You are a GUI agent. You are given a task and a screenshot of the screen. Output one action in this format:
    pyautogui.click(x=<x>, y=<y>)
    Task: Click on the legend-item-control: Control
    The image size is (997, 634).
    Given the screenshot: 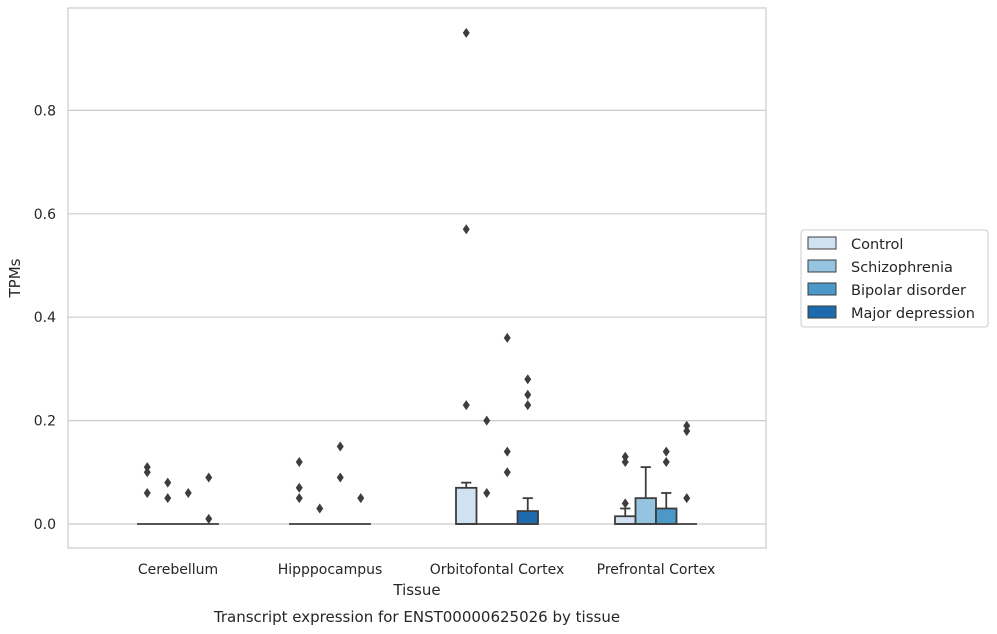 What is the action you would take?
    pyautogui.click(x=855, y=244)
    